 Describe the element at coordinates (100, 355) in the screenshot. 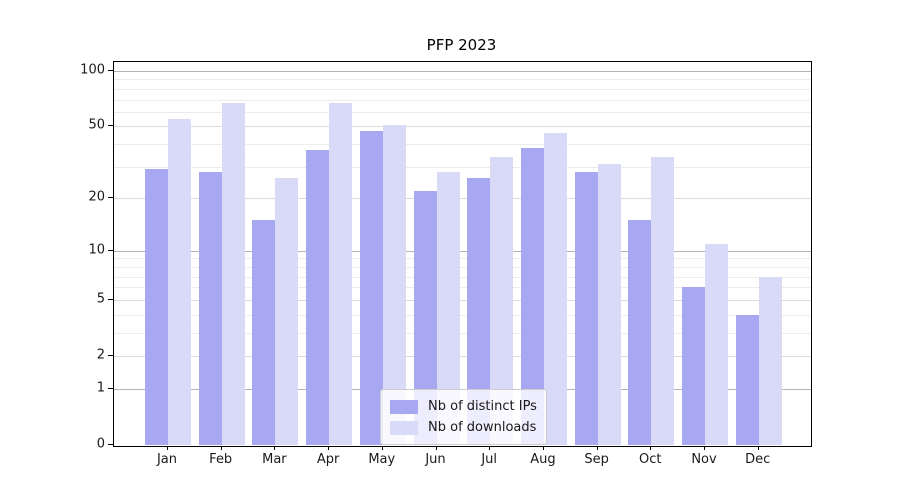

I see `y-tick-label: 2` at that location.